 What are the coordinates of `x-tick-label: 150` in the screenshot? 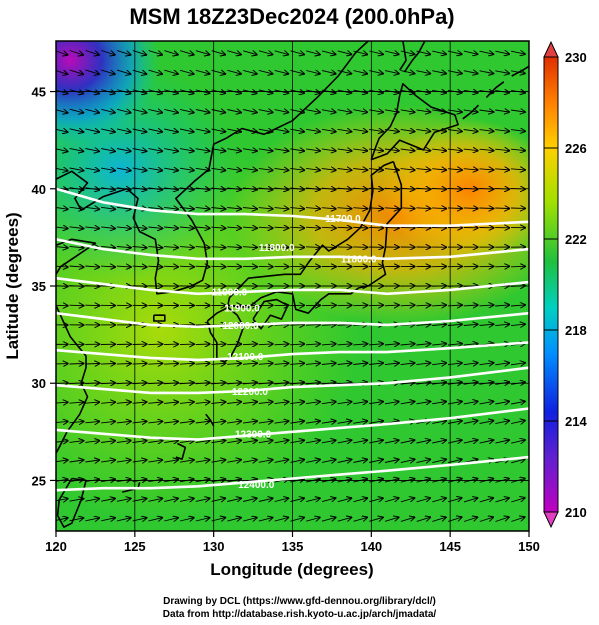 It's located at (529, 546).